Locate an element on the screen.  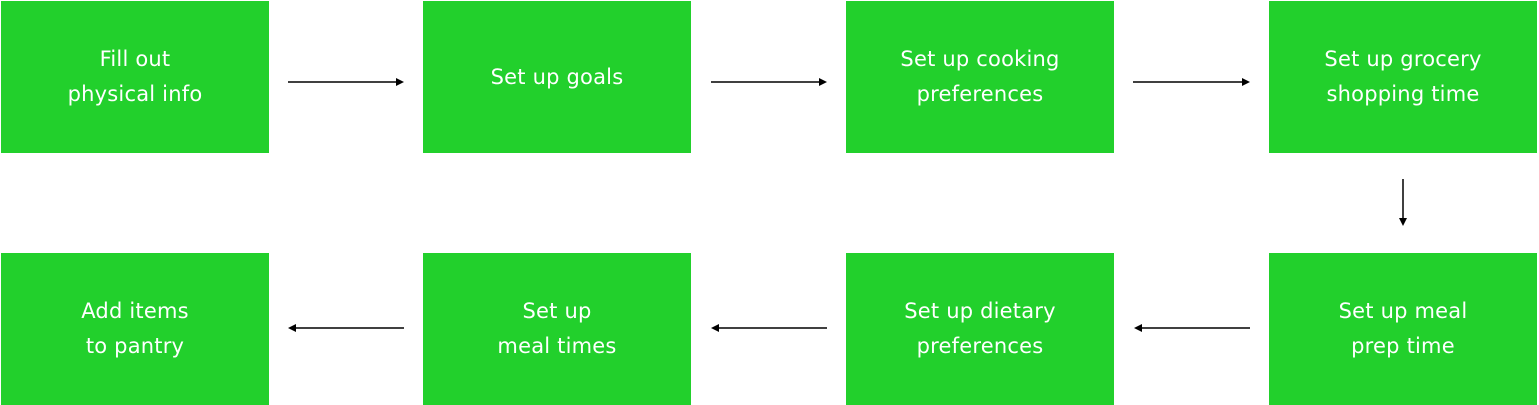
step-label: Set up goals is located at coordinates (557, 76).